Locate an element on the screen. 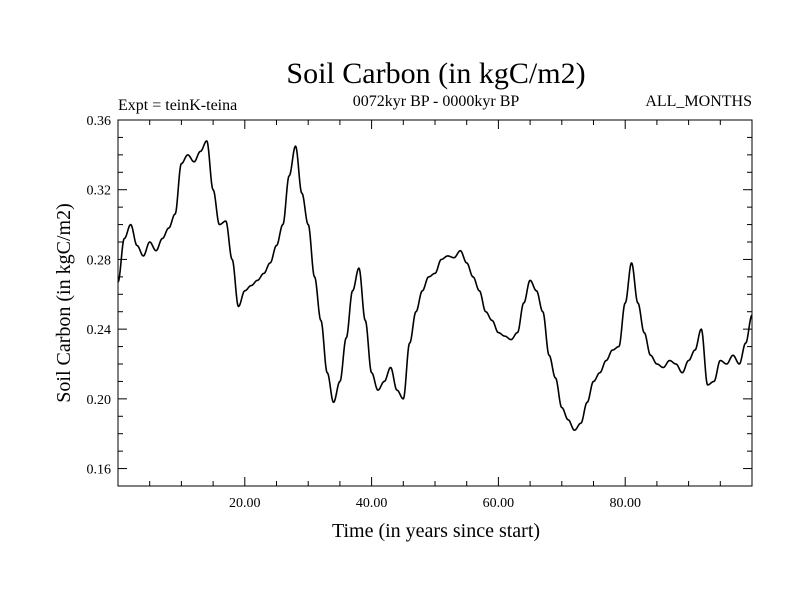 The image size is (800, 600). x-tick-label: 60.00 is located at coordinates (499, 503).